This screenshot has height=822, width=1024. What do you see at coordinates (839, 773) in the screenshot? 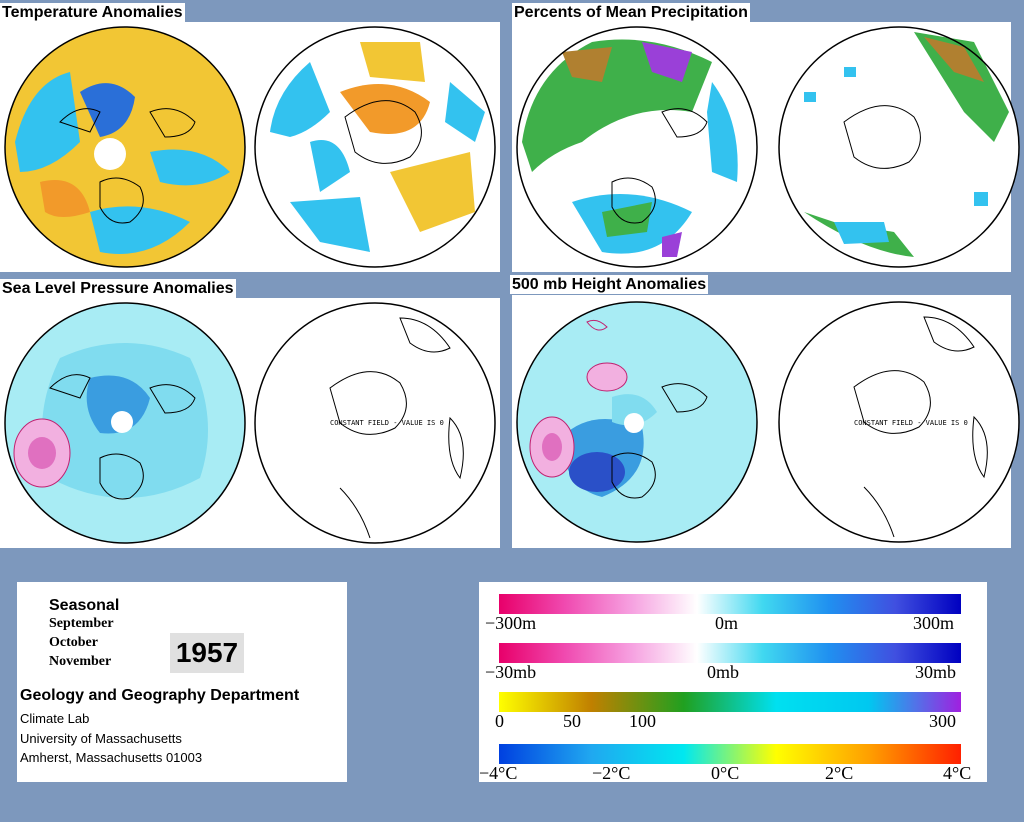
I see `temp-label-2: 2°C` at bounding box center [839, 773].